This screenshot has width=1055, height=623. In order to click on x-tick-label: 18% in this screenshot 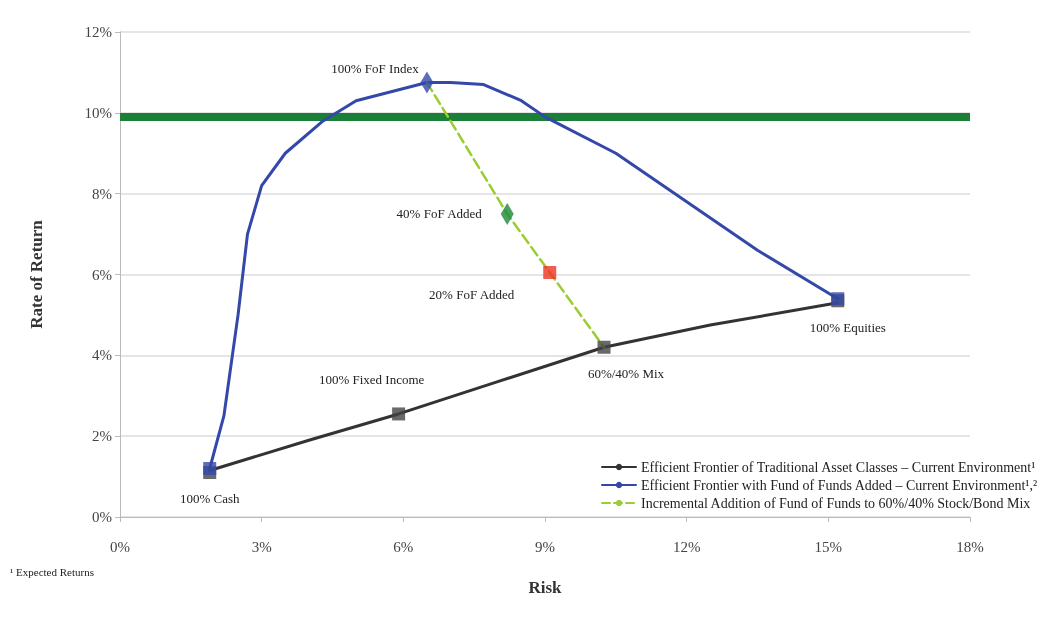, I will do `click(970, 546)`.